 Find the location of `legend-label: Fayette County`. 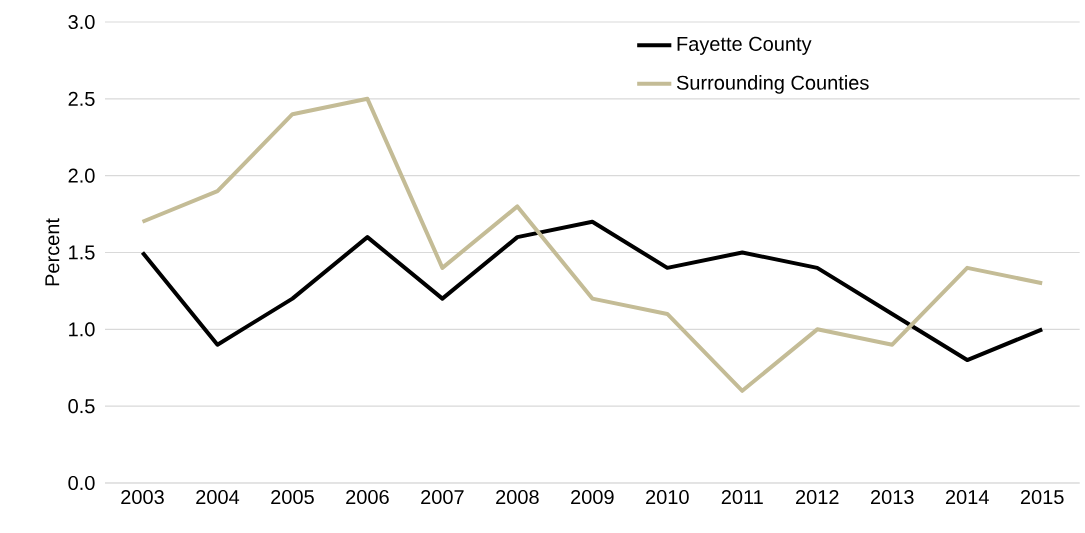

legend-label: Fayette County is located at coordinates (744, 45).